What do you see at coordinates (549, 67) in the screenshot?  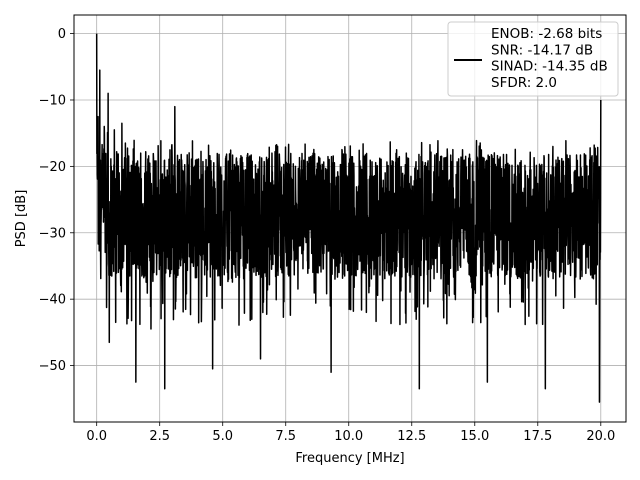 I see `legend-sinad: SINAD: -14.35 dB` at bounding box center [549, 67].